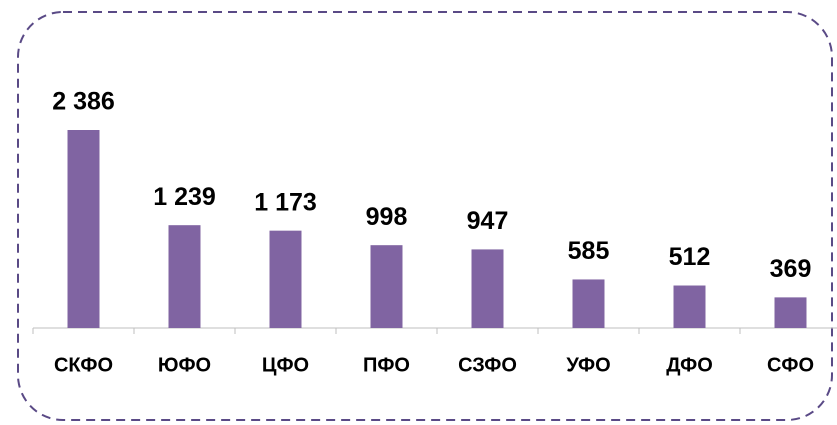  Describe the element at coordinates (790, 365) in the screenshot. I see `x-tick-label: СФО` at that location.